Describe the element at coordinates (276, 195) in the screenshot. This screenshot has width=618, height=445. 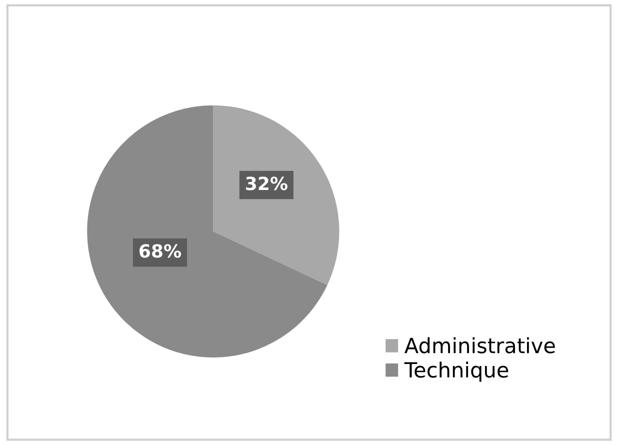
I see `pie-slice` at that location.